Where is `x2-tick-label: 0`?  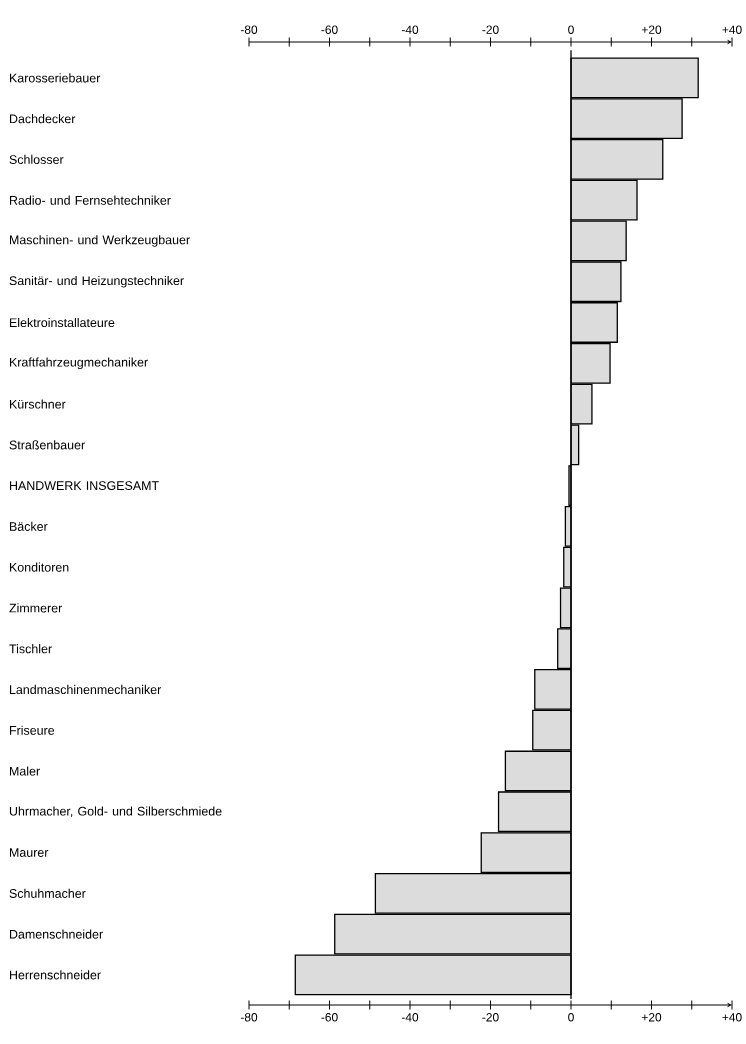
x2-tick-label: 0 is located at coordinates (571, 1017).